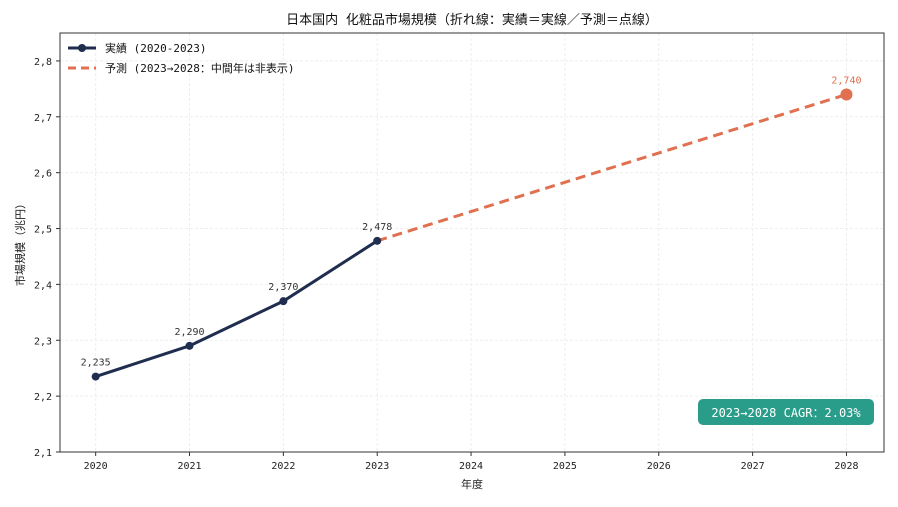 The image size is (898, 507). Describe the element at coordinates (189, 466) in the screenshot. I see `x-tick-label: 2021` at that location.